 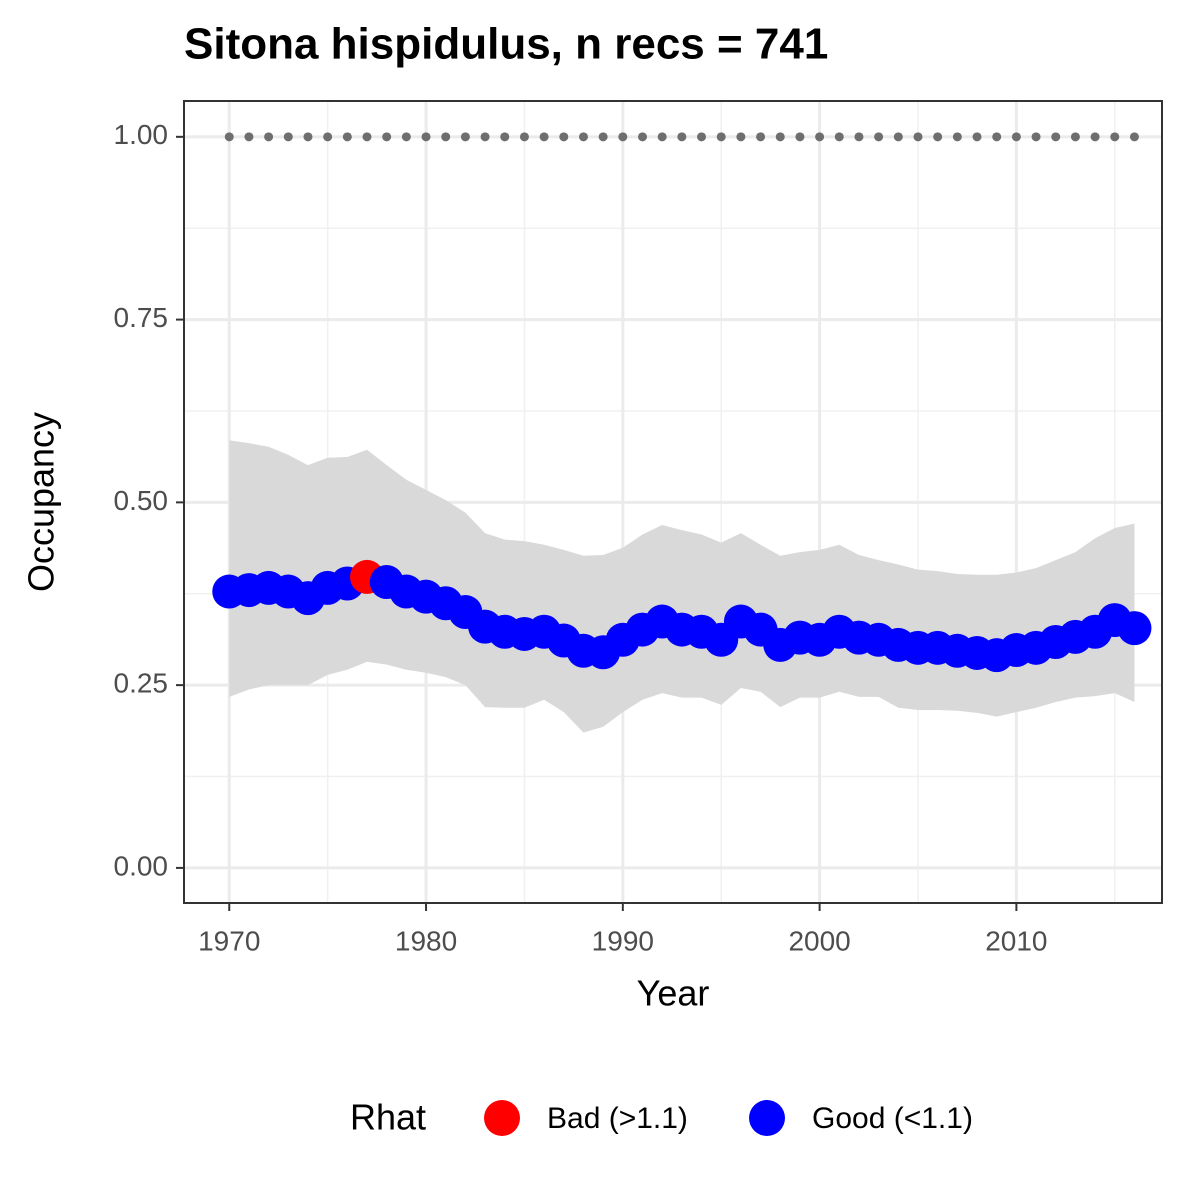 What do you see at coordinates (892, 1118) in the screenshot?
I see `legend-label: Good (<1.1)` at bounding box center [892, 1118].